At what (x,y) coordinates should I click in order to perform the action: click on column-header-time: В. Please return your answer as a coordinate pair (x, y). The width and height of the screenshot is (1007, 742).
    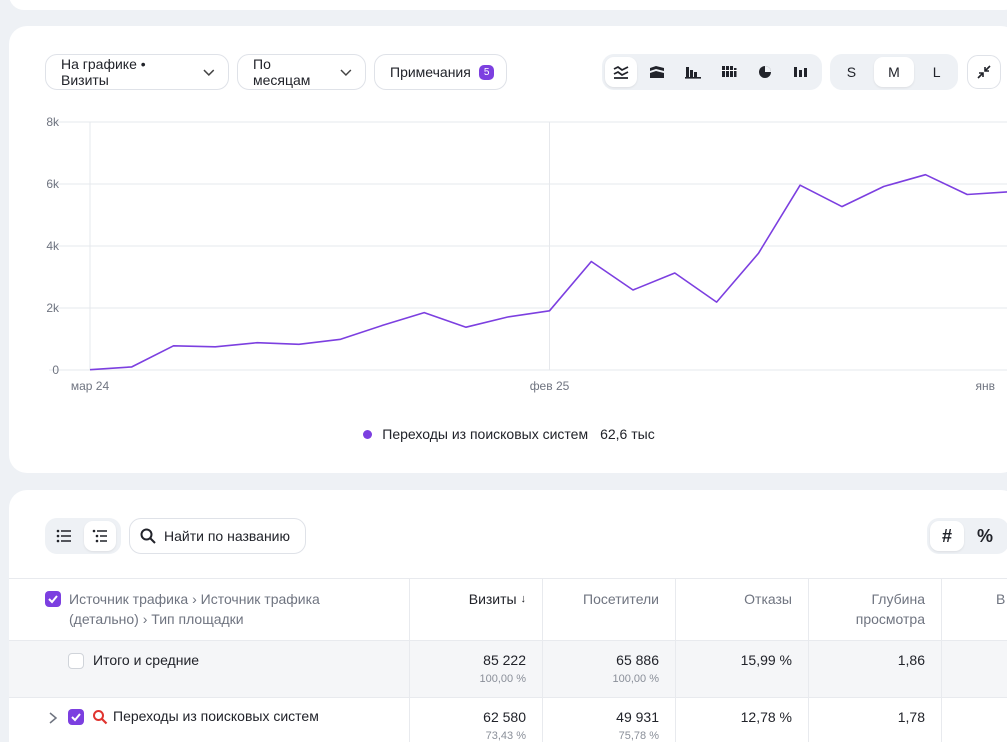
    Looking at the image, I should click on (1001, 599).